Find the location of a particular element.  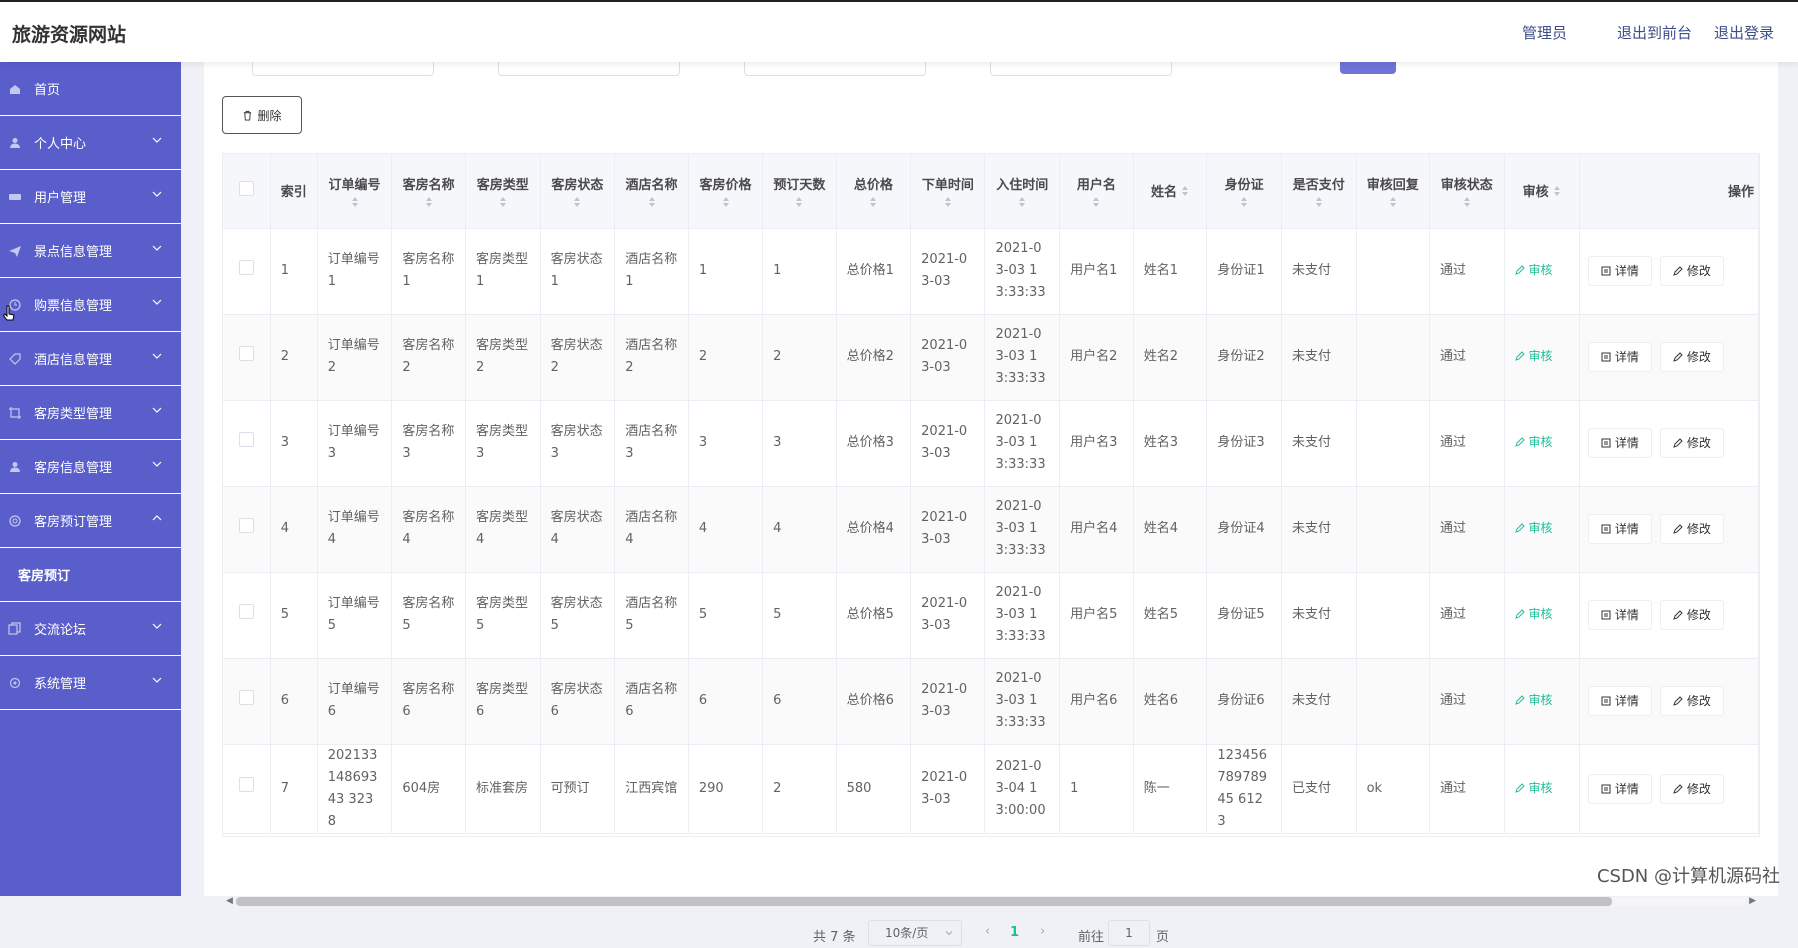

scroll-left-icon: ◀ is located at coordinates (229, 901).